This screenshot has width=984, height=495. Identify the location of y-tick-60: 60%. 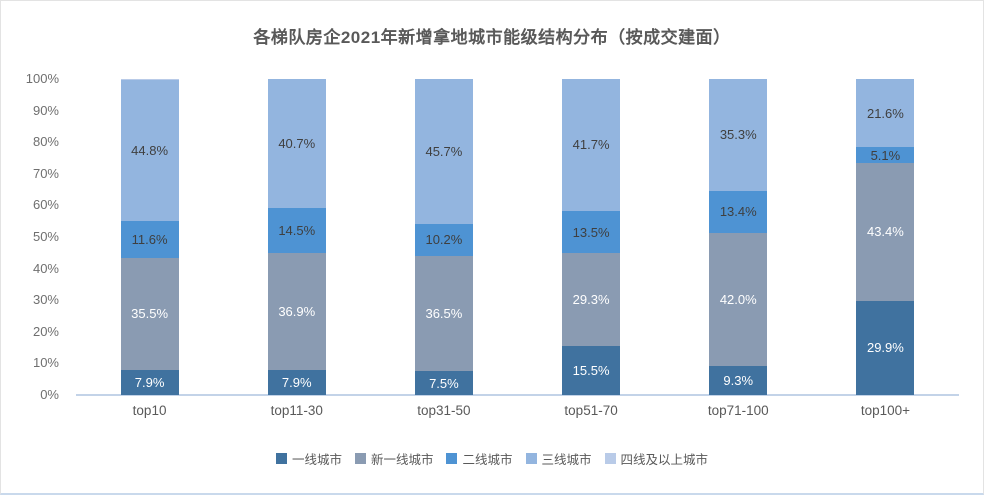
(30, 205).